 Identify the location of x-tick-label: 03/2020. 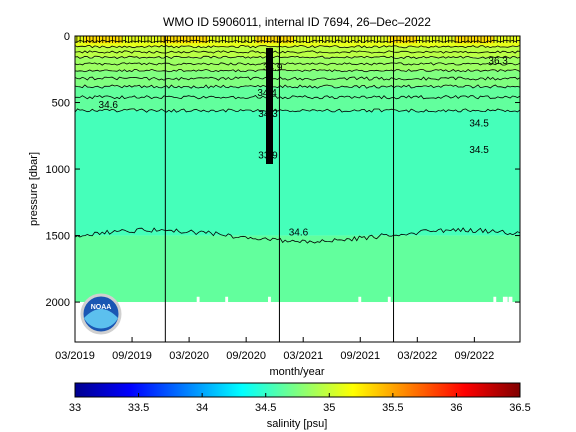
(189, 356).